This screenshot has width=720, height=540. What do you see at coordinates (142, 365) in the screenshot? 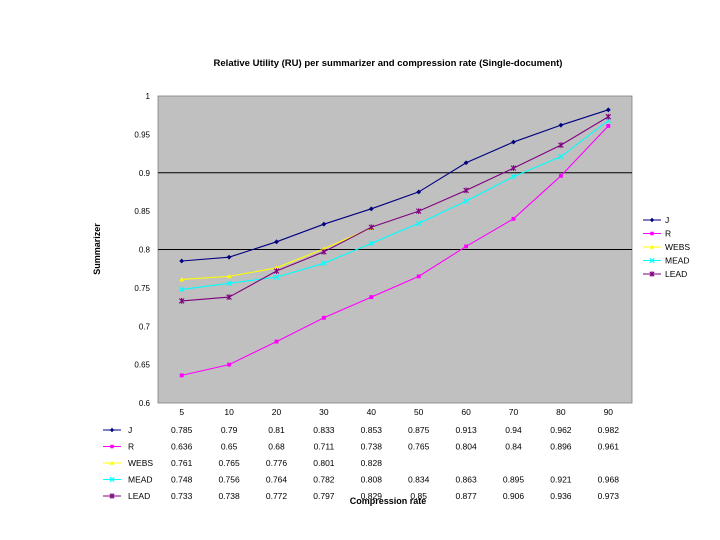
I see `y-tick-label: 0.65` at bounding box center [142, 365].